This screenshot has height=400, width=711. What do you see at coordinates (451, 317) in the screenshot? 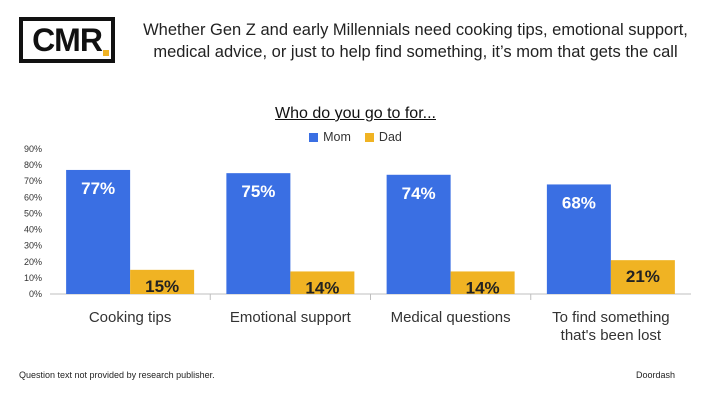
I see `category-label: Medical questions` at bounding box center [451, 317].